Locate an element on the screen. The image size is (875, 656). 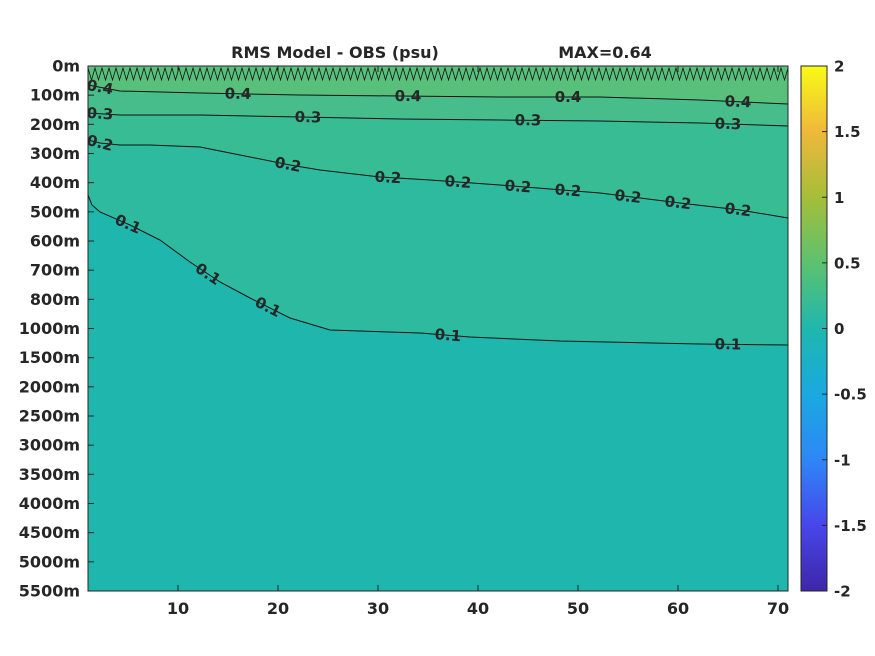
x-tick-label: 10 is located at coordinates (178, 608).